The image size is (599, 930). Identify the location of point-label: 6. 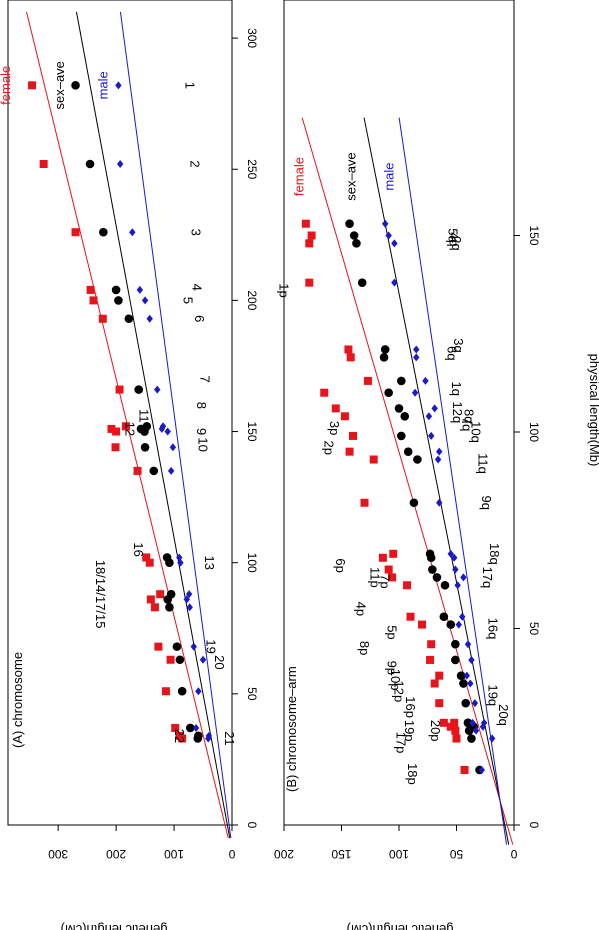
(199, 318).